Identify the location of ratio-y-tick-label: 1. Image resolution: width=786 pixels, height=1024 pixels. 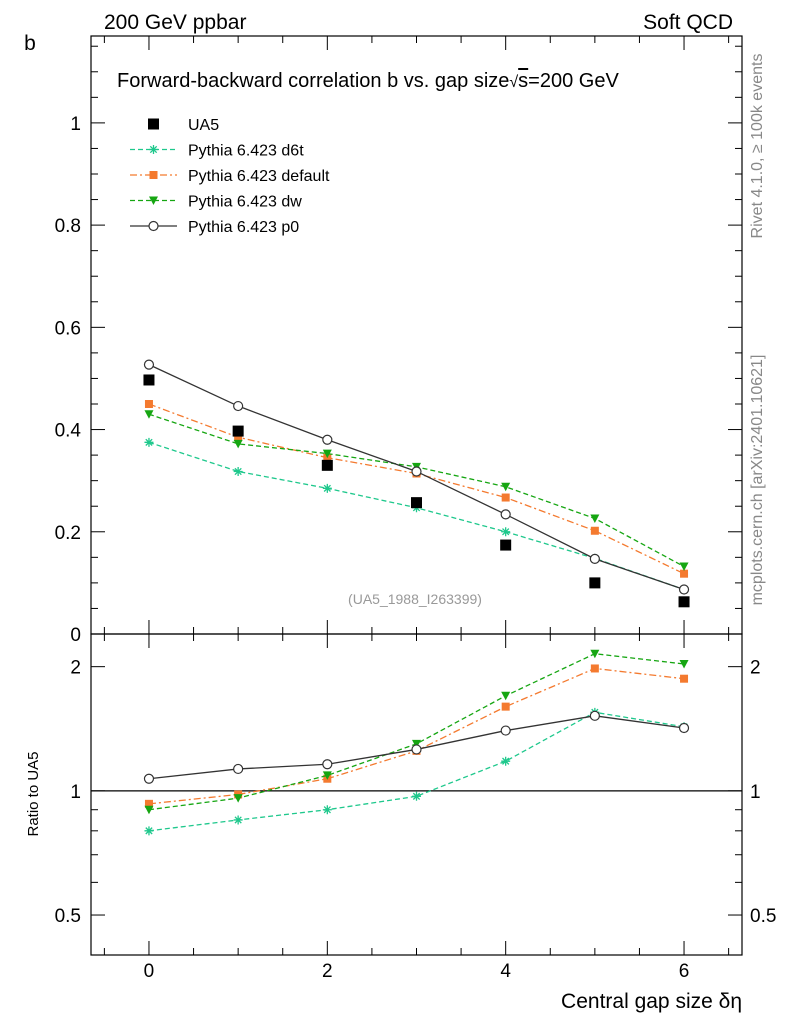
(75, 792).